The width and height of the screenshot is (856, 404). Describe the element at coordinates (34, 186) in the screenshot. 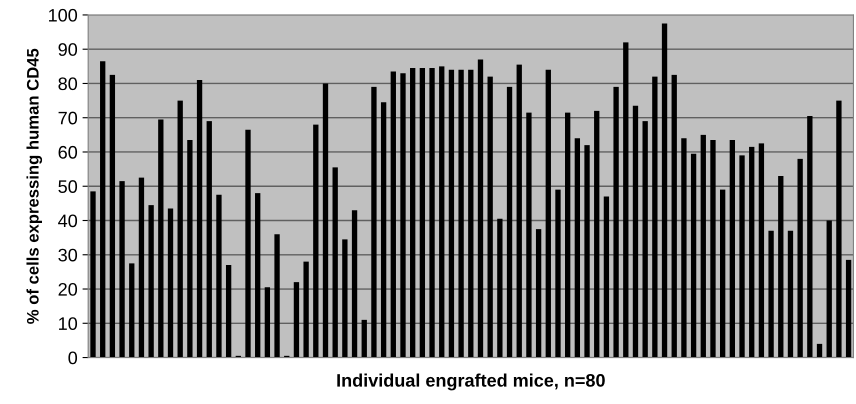

I see `y-axis-title: % of cells expressing human CD45` at that location.